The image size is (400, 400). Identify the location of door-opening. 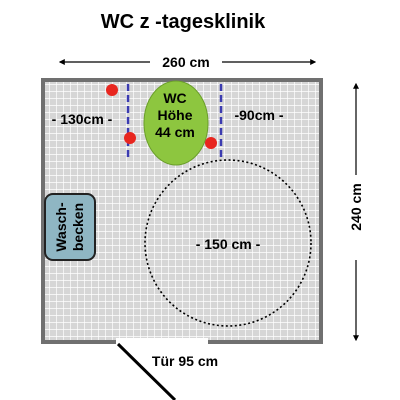
(162, 342).